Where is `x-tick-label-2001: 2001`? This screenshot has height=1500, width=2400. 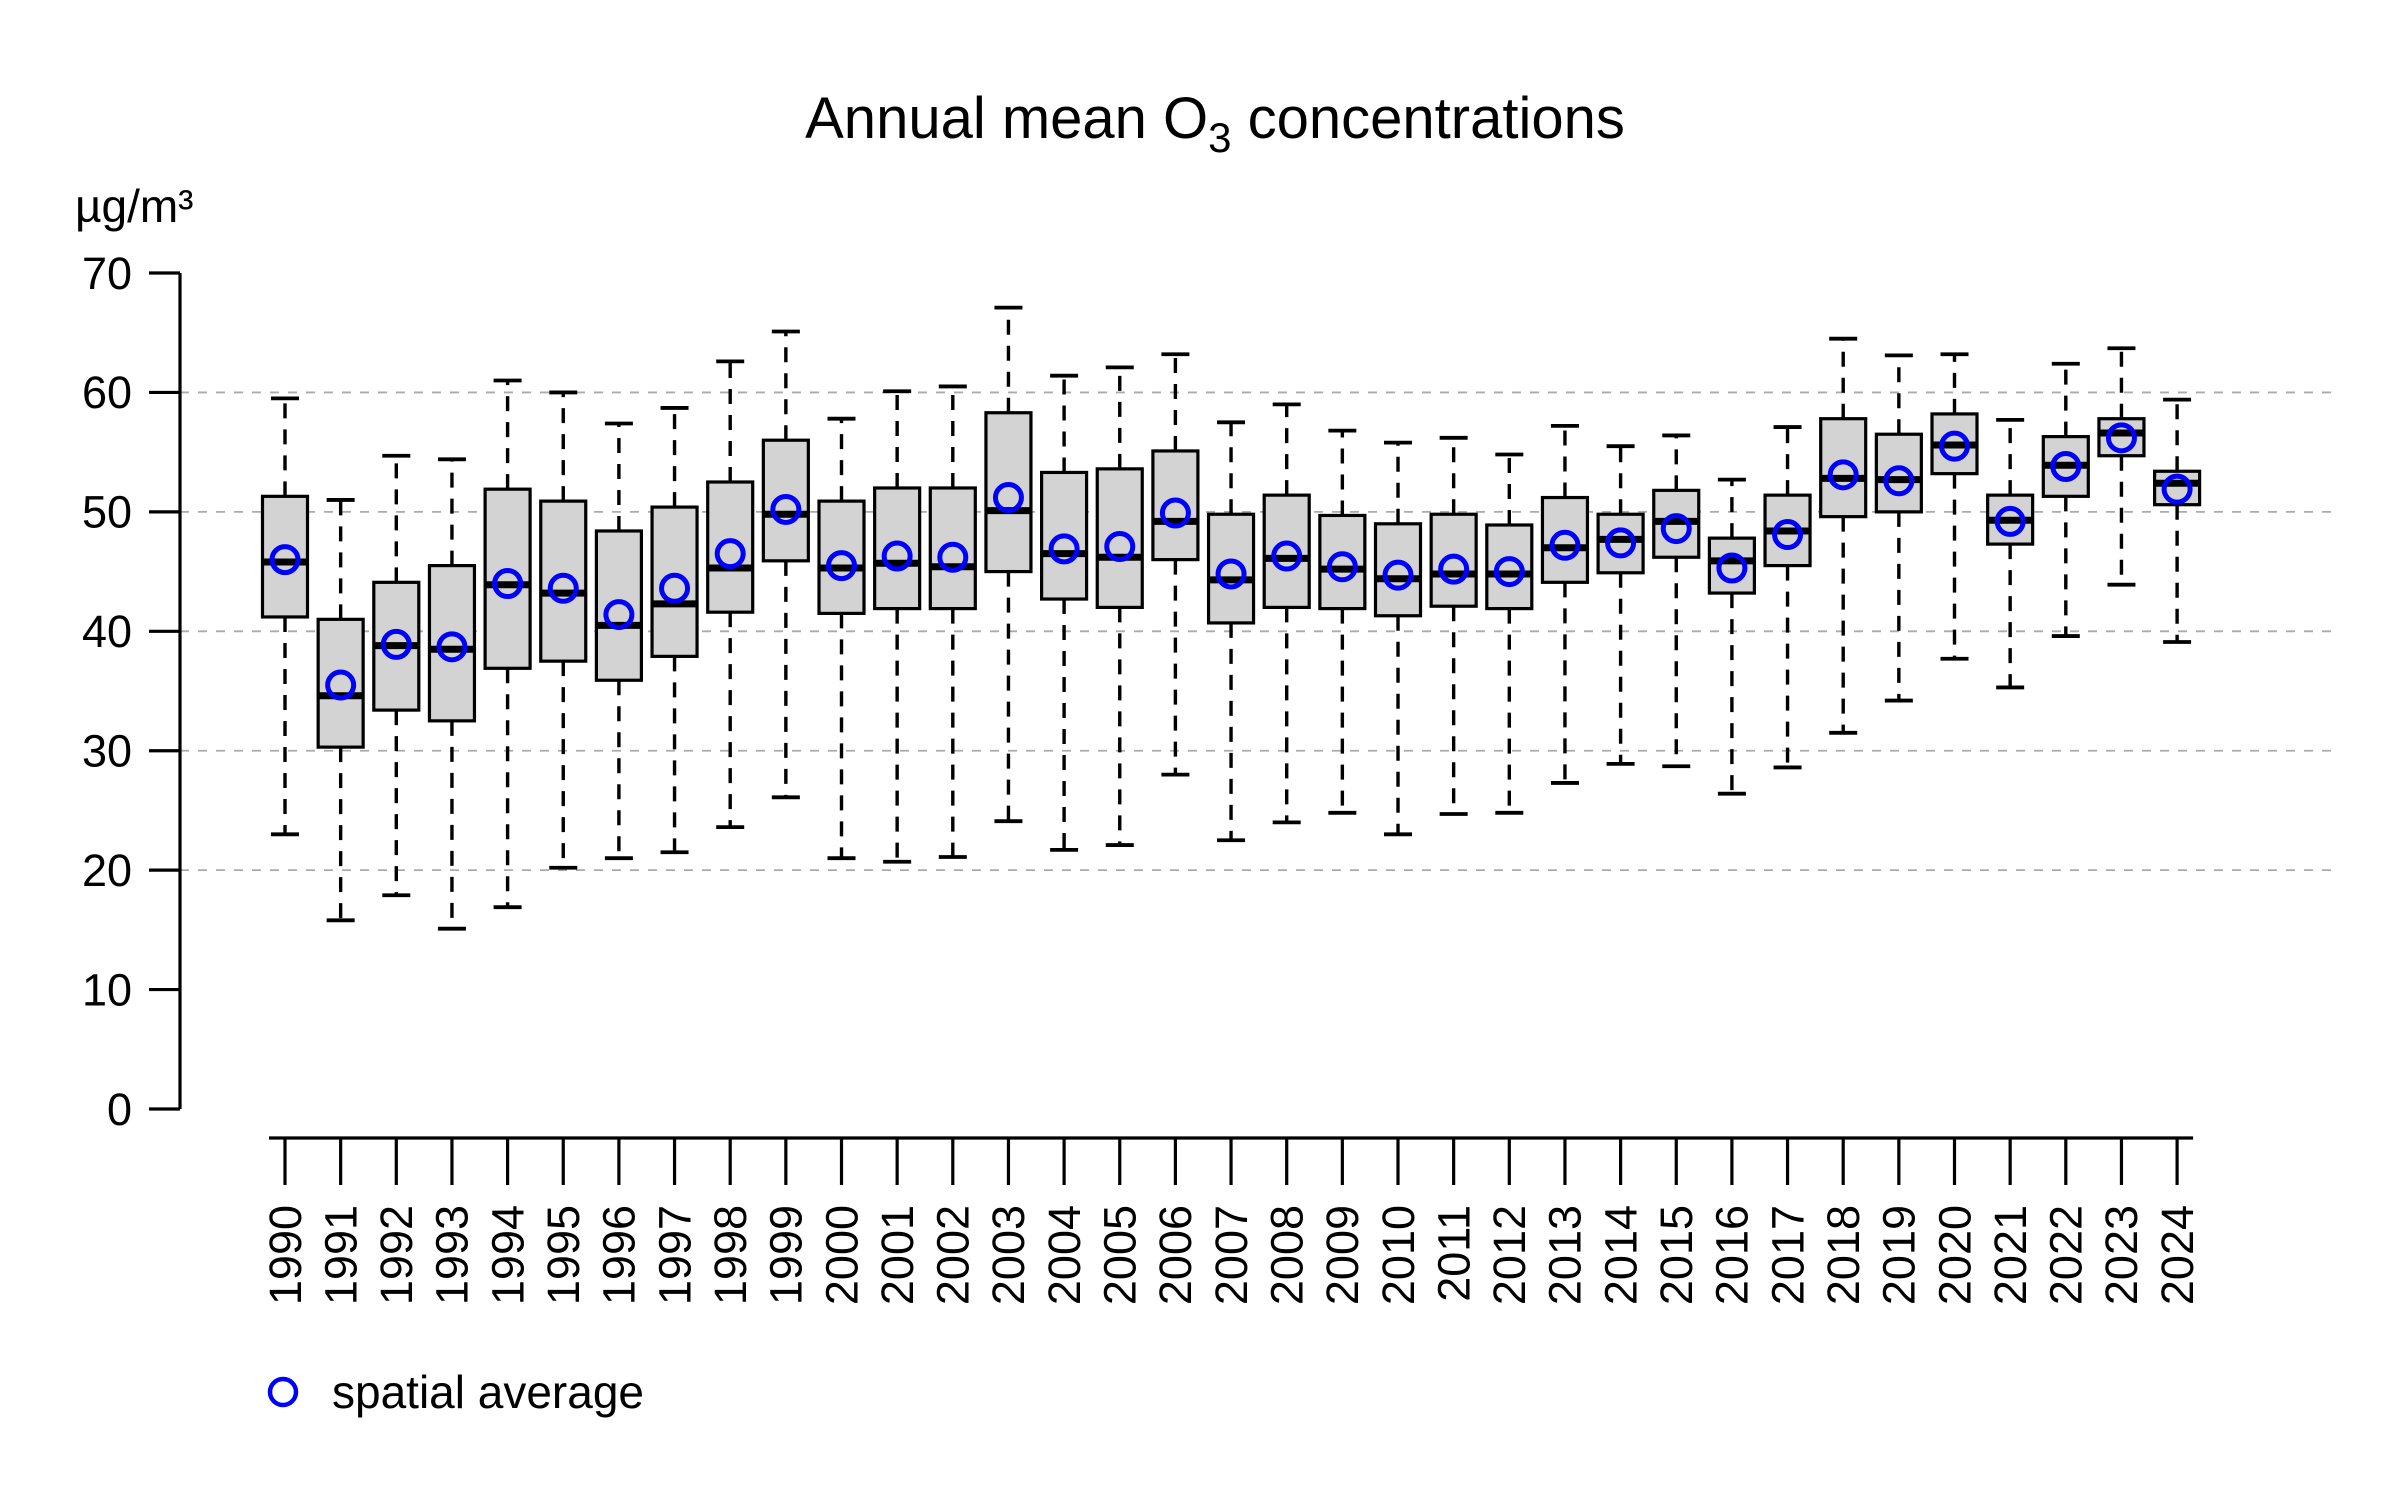 x-tick-label-2001: 2001 is located at coordinates (897, 1255).